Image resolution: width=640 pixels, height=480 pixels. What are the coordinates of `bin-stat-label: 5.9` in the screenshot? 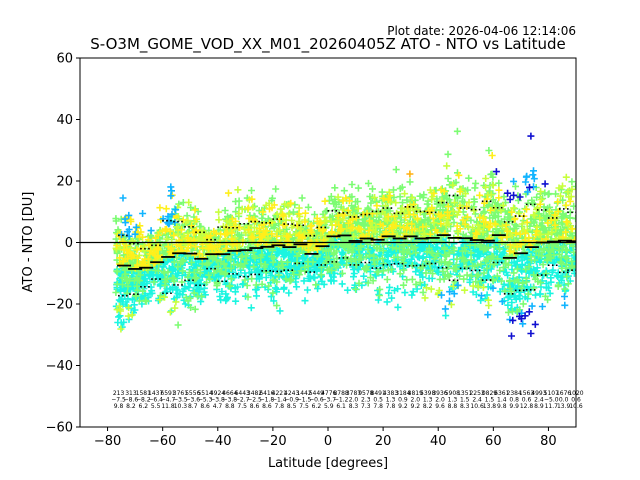 It's located at (329, 406).